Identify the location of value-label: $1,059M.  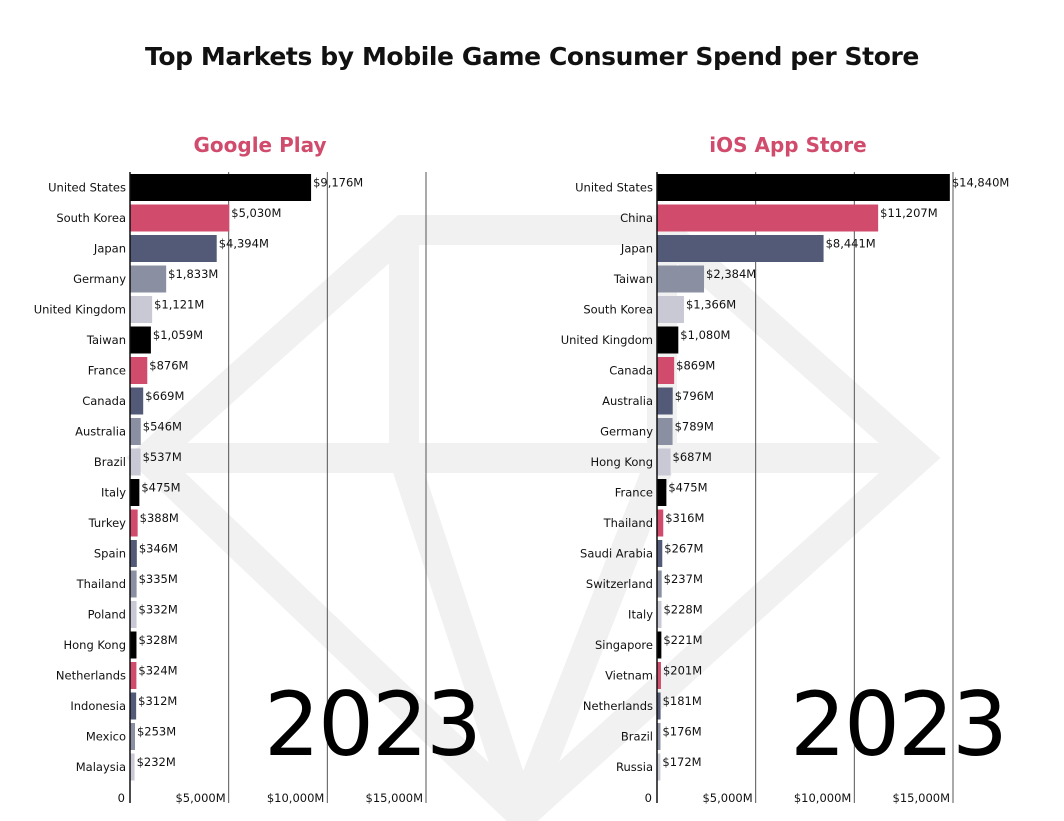
(178, 335).